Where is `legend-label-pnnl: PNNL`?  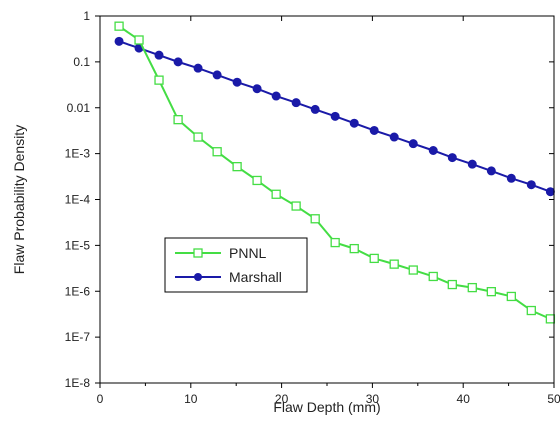
legend-label-pnnl: PNNL is located at coordinates (248, 253).